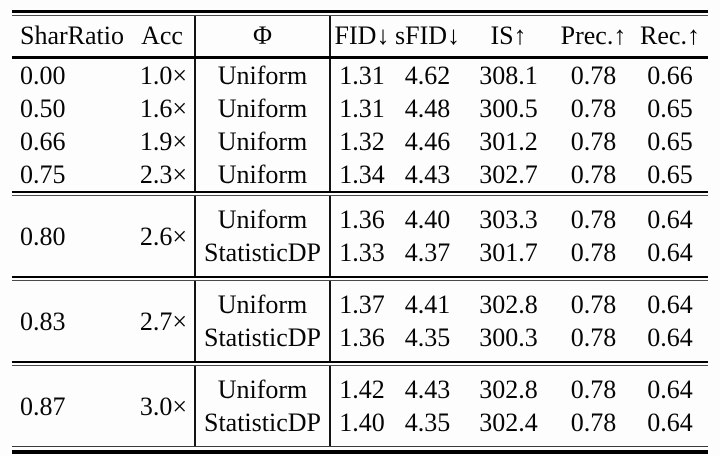 The height and width of the screenshot is (456, 720). Describe the element at coordinates (427, 219) in the screenshot. I see `cell-sfid: 4.40` at that location.